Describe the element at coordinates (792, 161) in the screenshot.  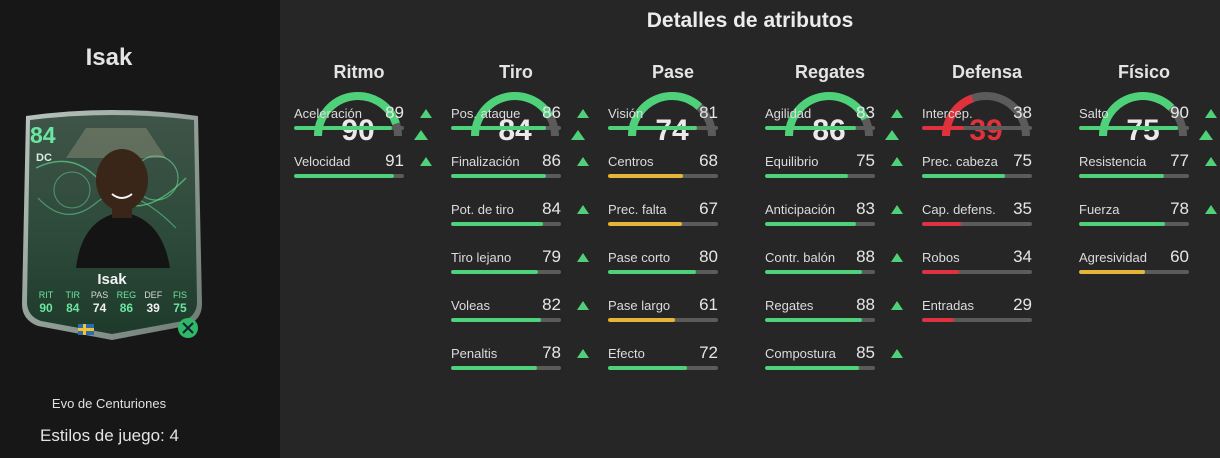
I see `attribute-name: Equilibrio` at that location.